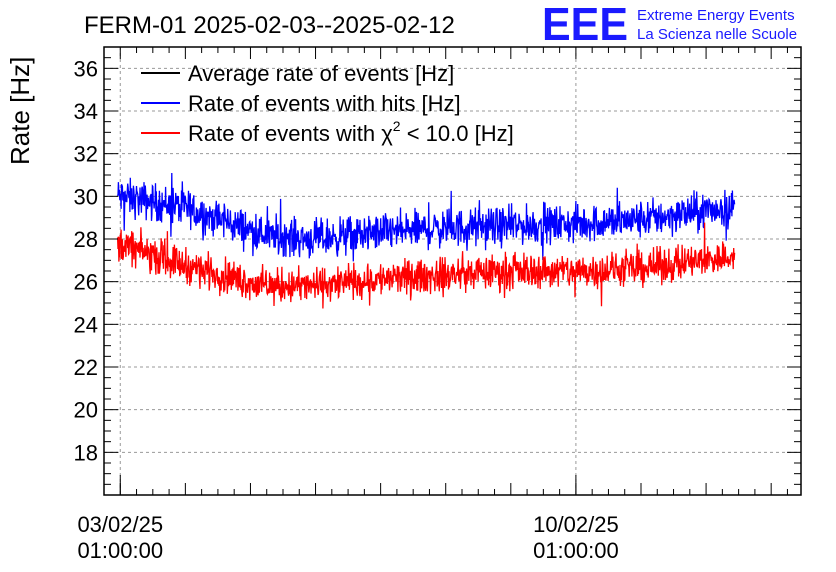 The width and height of the screenshot is (836, 572). Describe the element at coordinates (576, 524) in the screenshot. I see `x-tick-label-date: 10/02/25` at that location.